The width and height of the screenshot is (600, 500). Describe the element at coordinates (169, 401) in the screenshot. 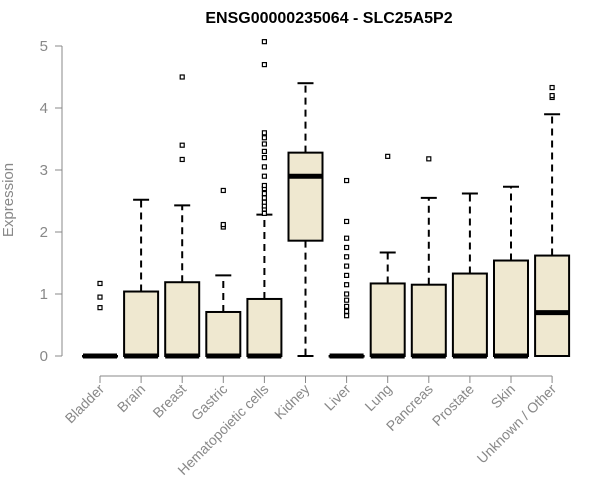

I see `x-tick-label: Breast` at that location.